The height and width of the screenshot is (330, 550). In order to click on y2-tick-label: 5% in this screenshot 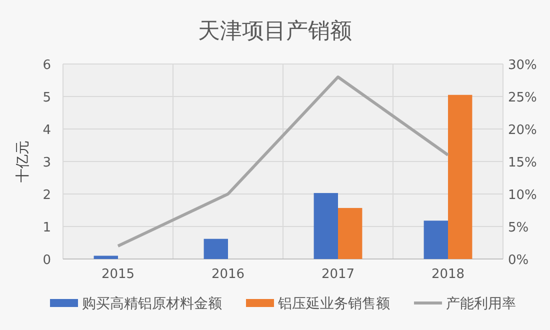, I will do `click(518, 228)`.